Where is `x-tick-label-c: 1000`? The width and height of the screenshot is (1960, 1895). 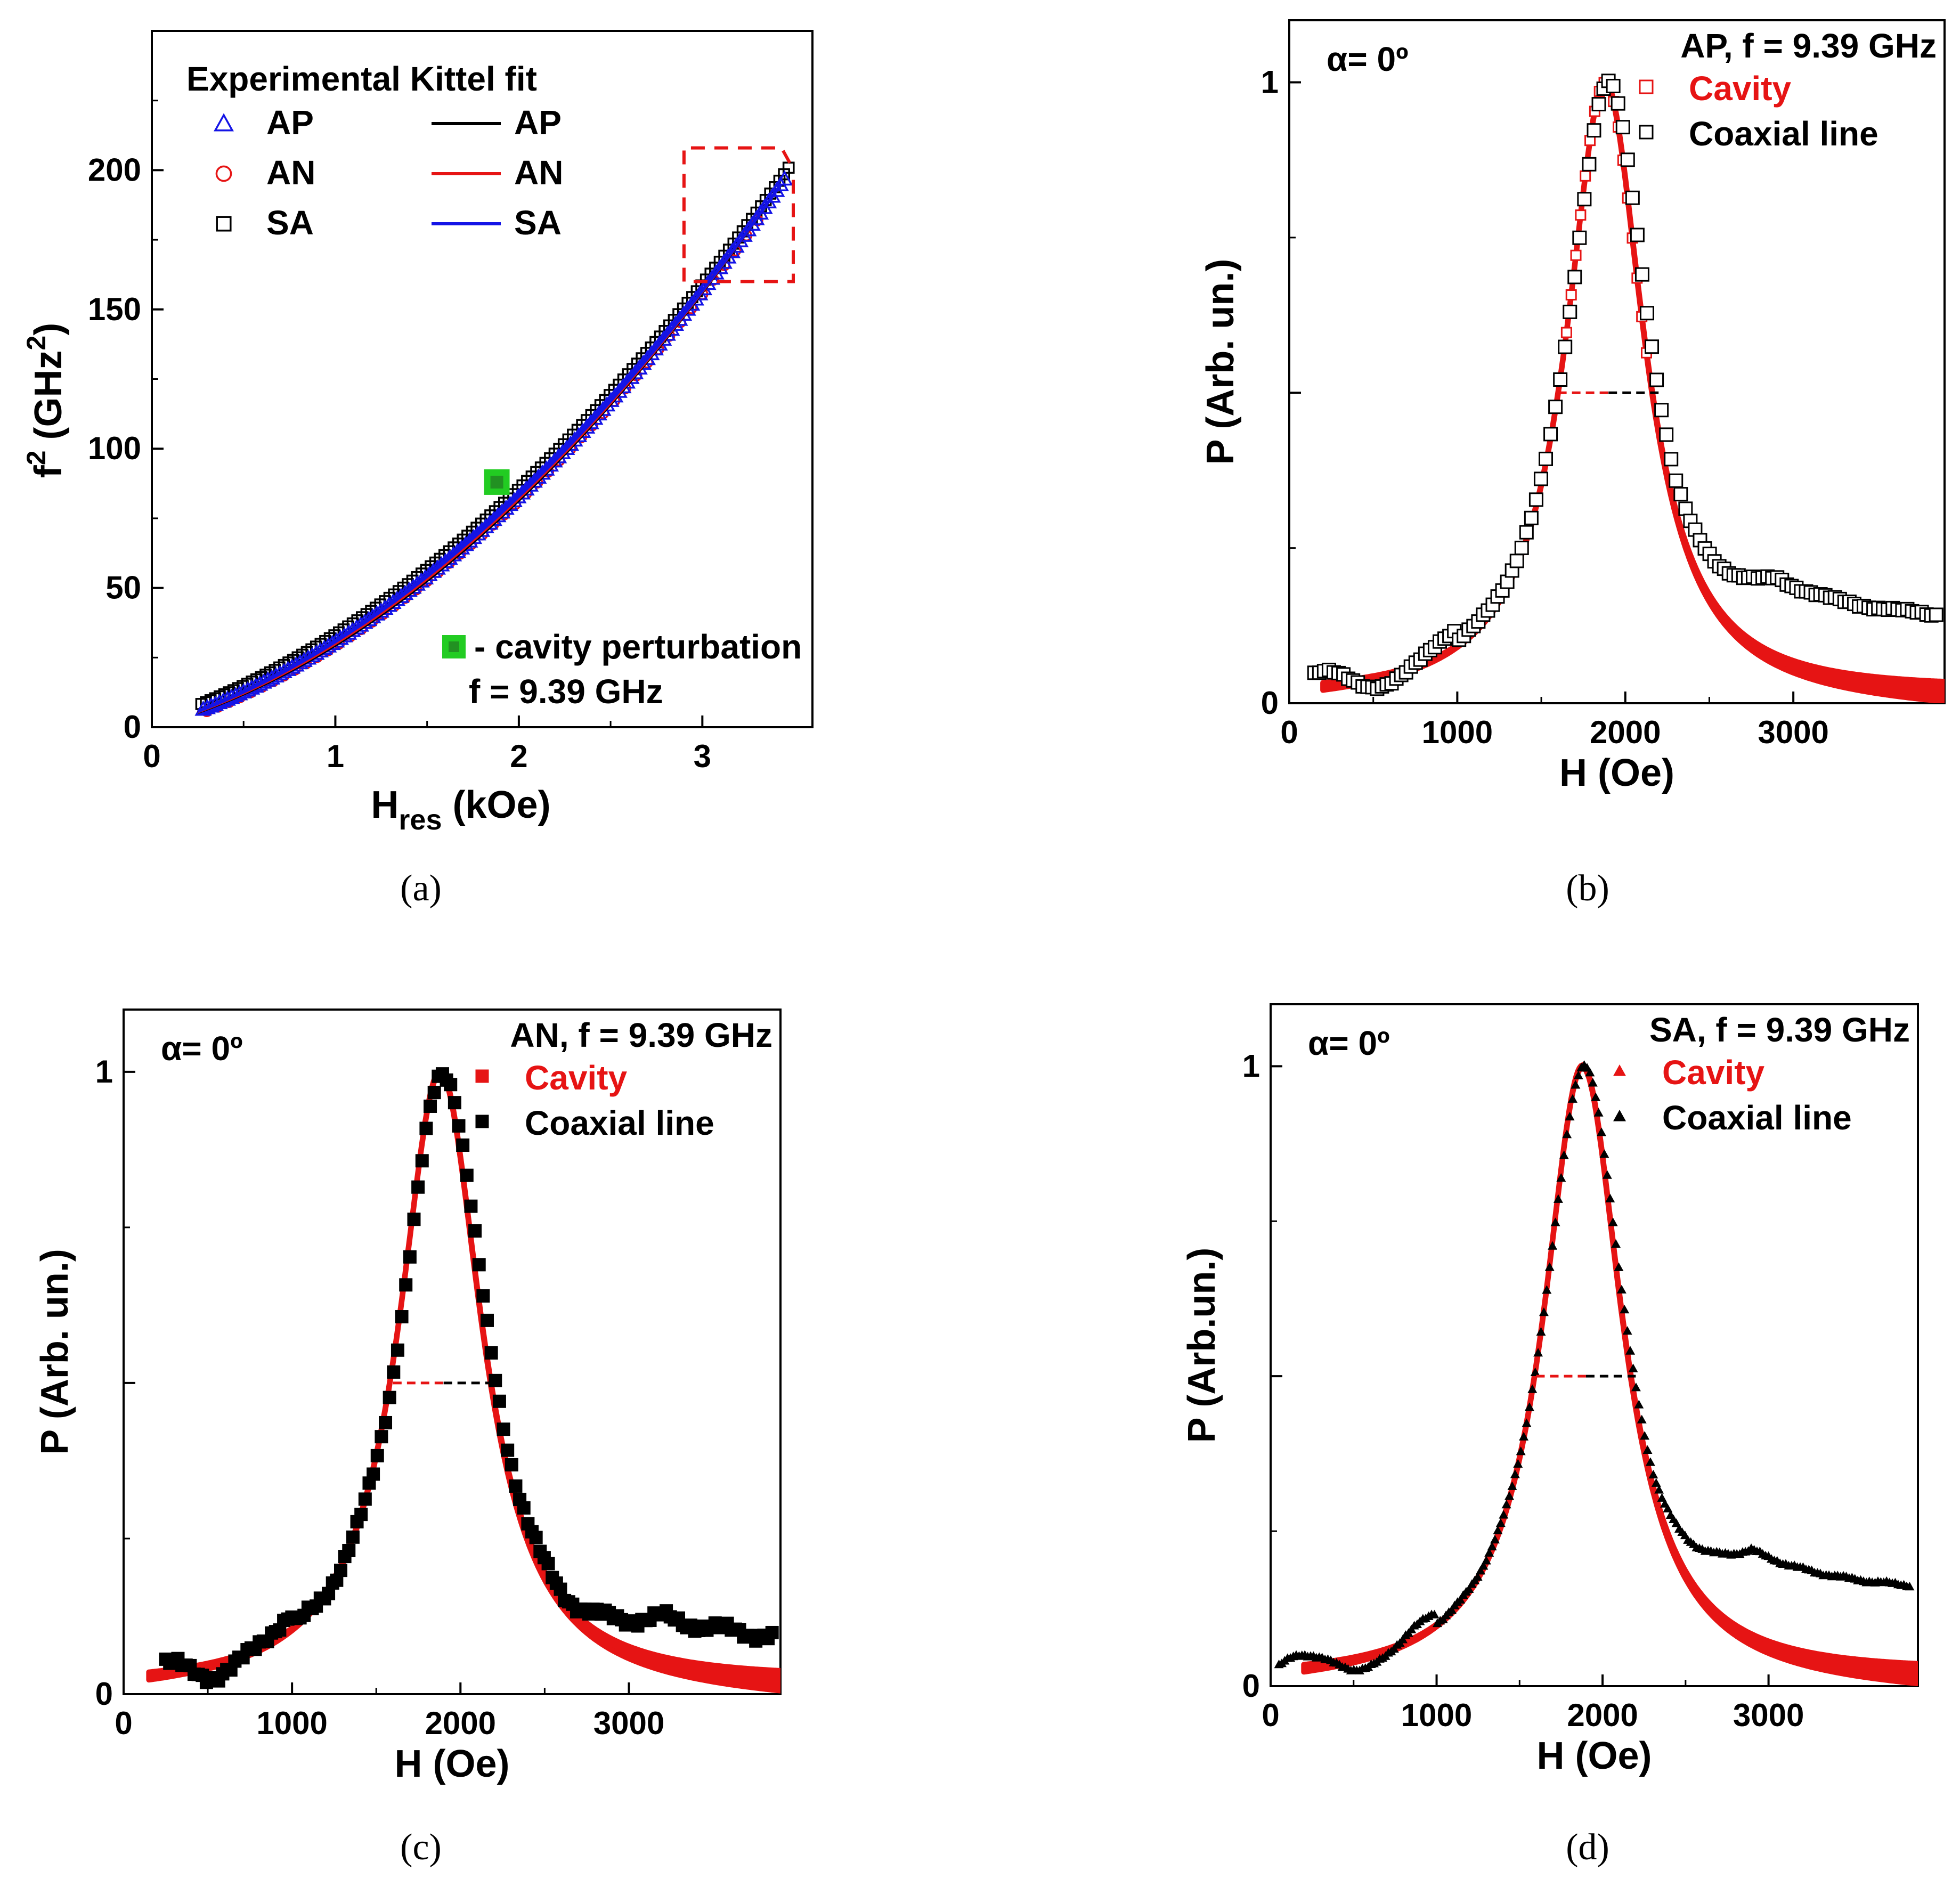
x-tick-label-c: 1000 is located at coordinates (291, 1723).